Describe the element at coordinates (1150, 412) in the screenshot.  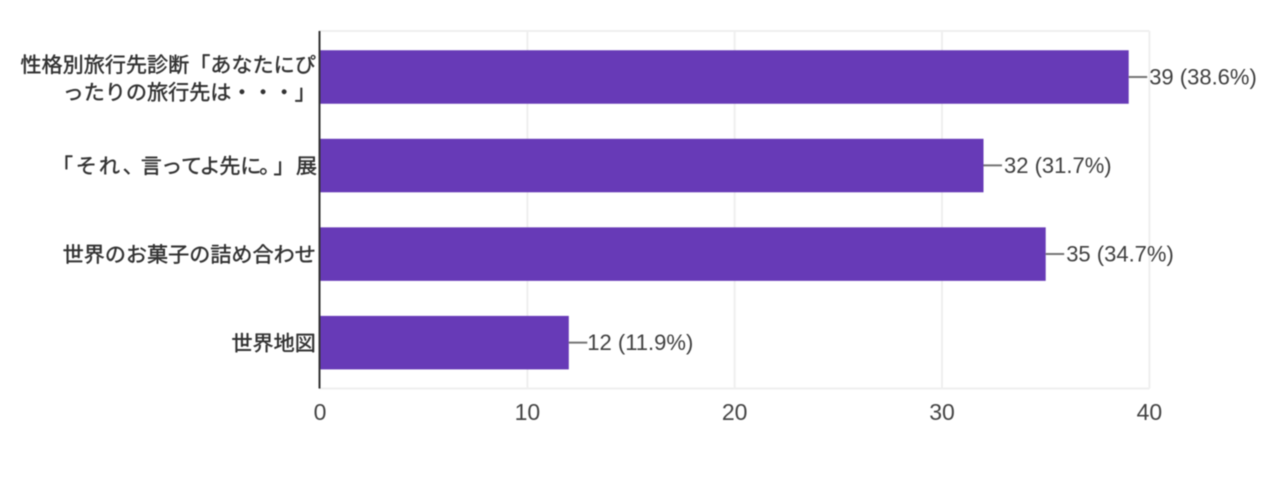
I see `svg-text: 40` at that location.